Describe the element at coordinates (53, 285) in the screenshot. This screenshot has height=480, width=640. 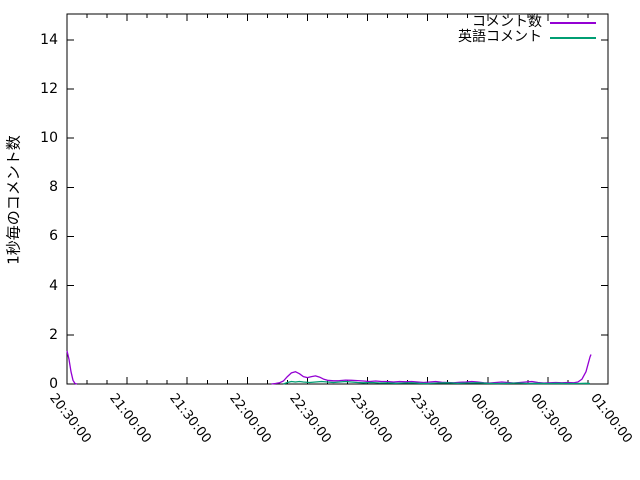
I see `y-tick-label: 4` at that location.